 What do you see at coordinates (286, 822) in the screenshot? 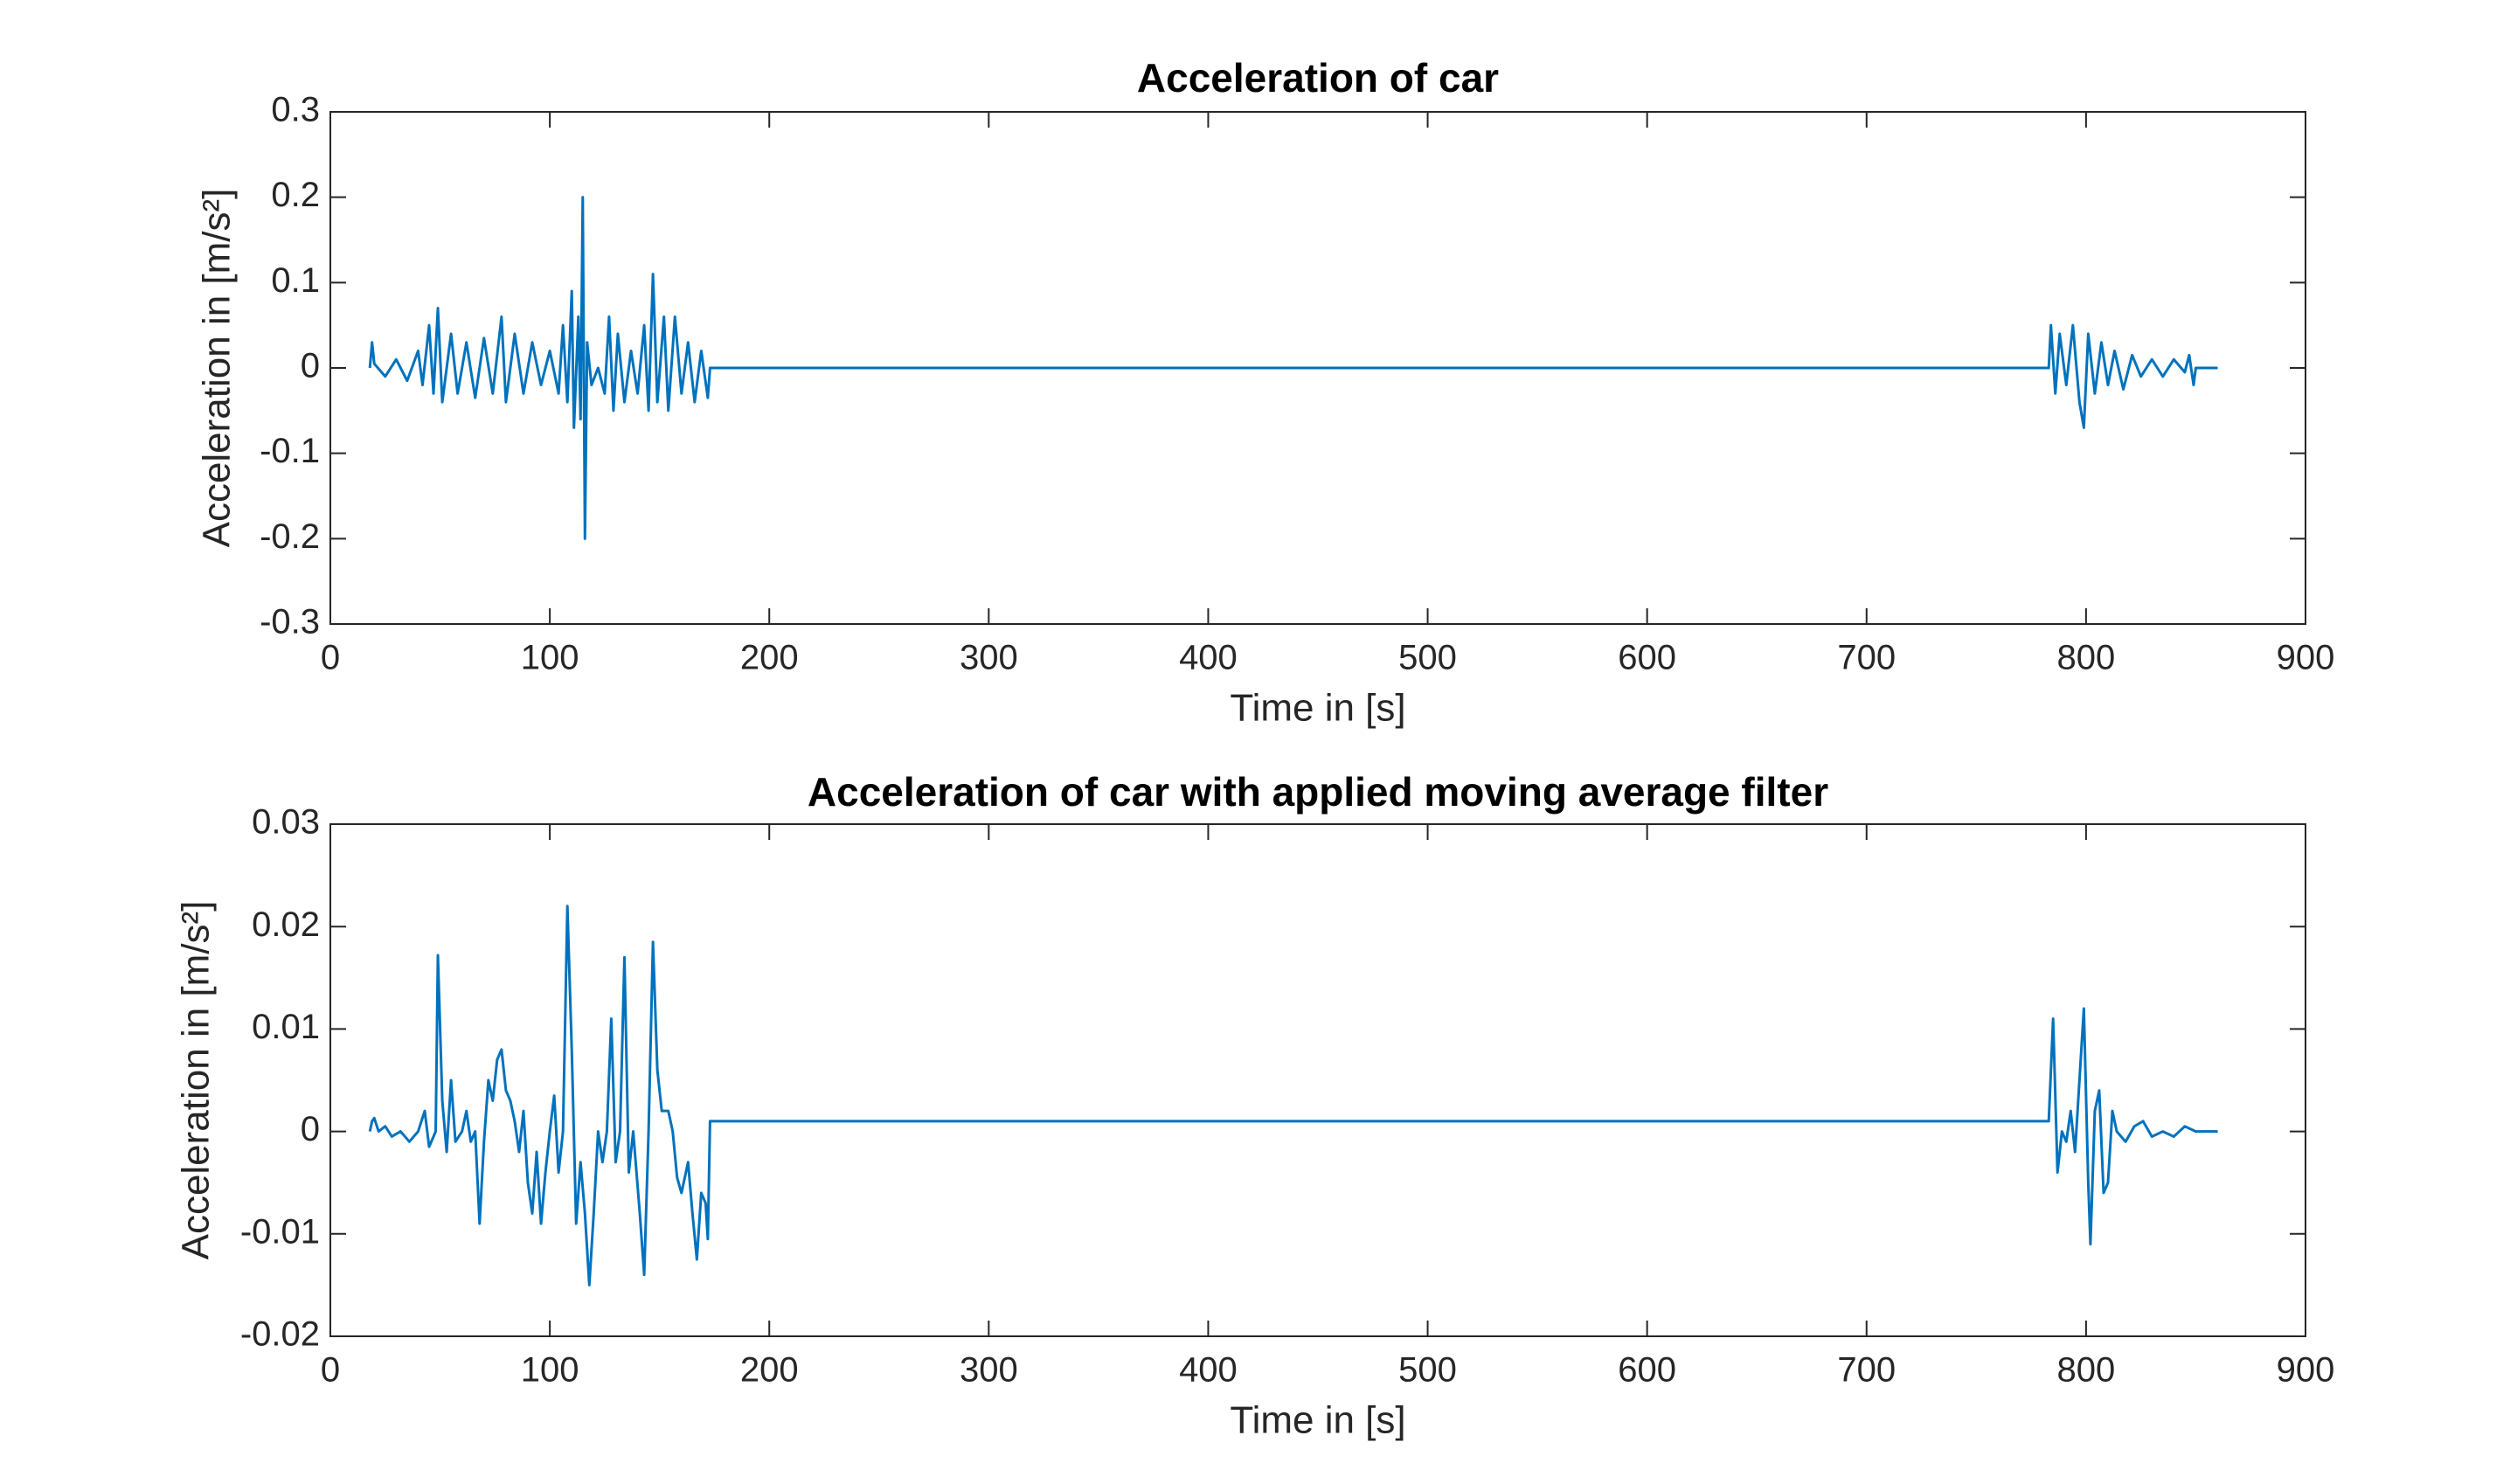
I see `y-tick-label: 0.03` at bounding box center [286, 822].